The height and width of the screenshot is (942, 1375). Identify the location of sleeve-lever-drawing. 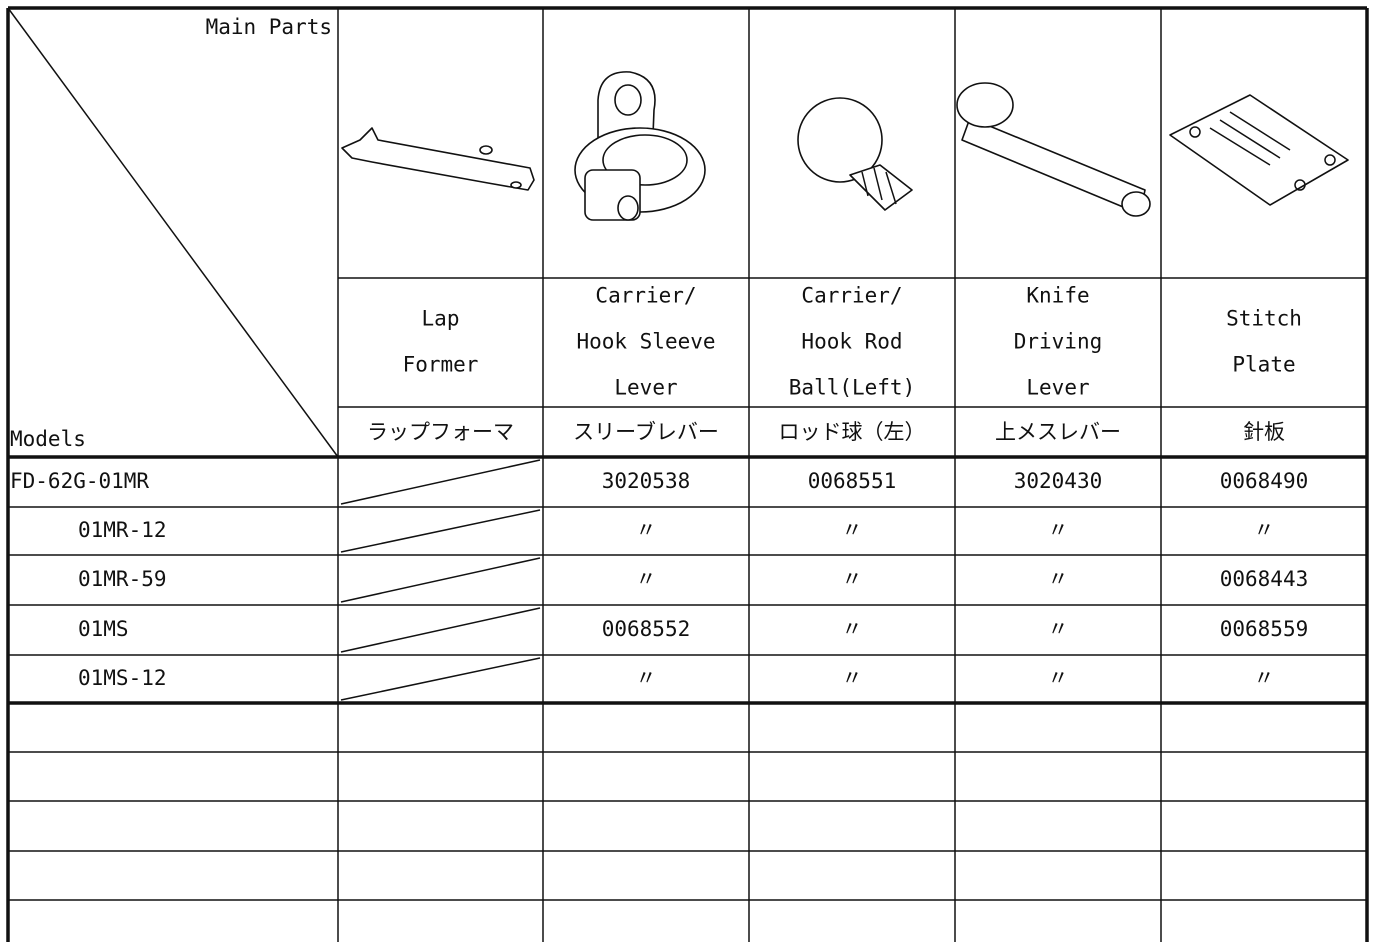
(640, 146).